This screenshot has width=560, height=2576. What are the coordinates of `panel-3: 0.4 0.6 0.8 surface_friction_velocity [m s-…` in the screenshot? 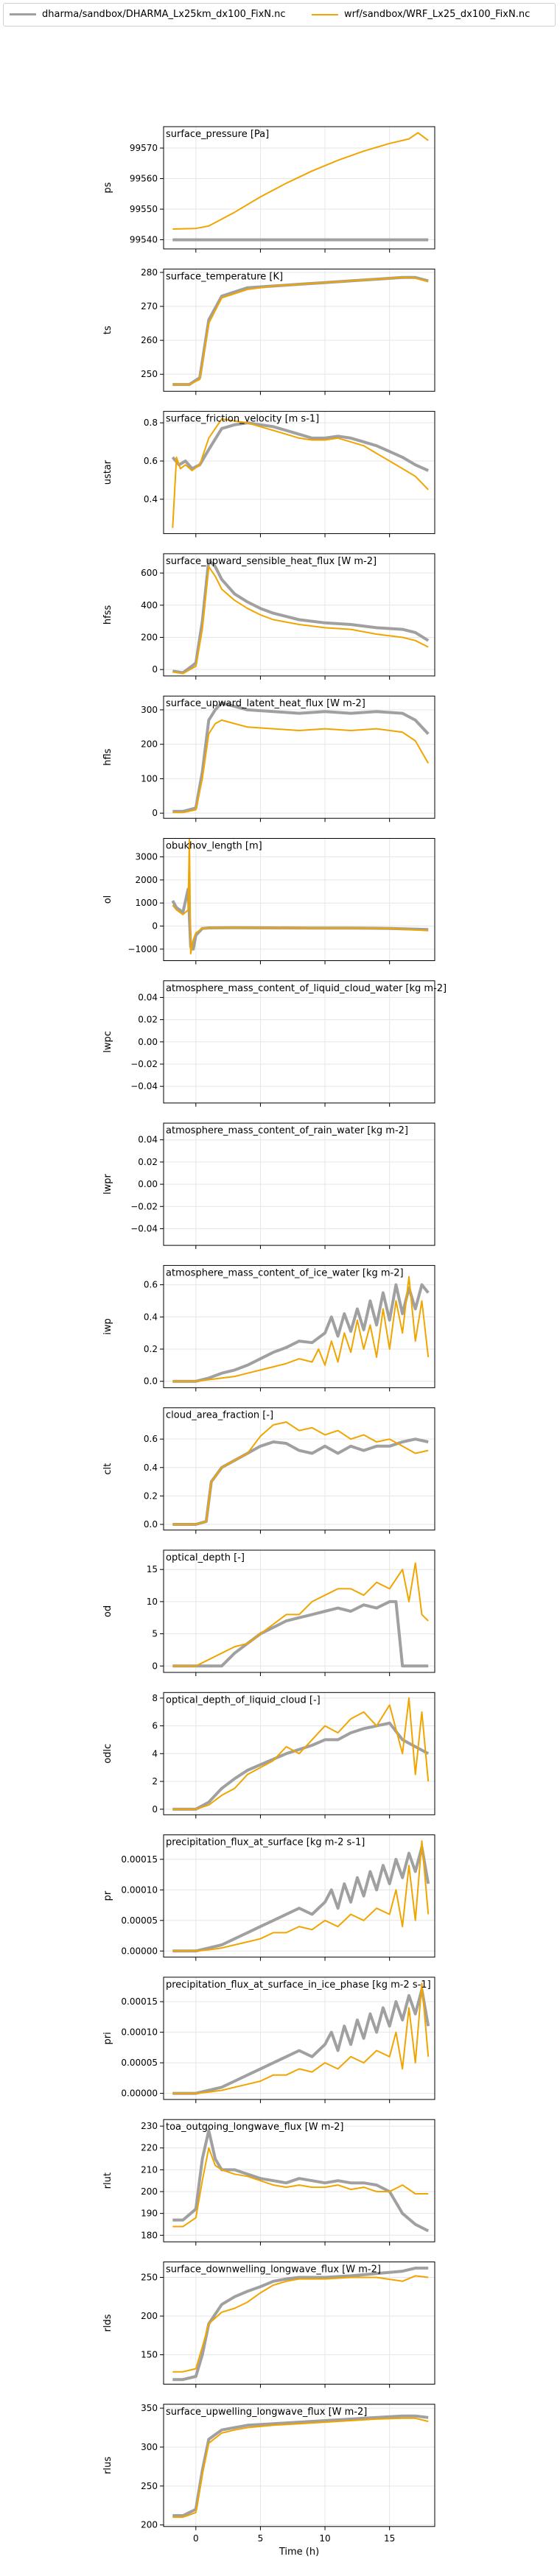 It's located at (268, 474).